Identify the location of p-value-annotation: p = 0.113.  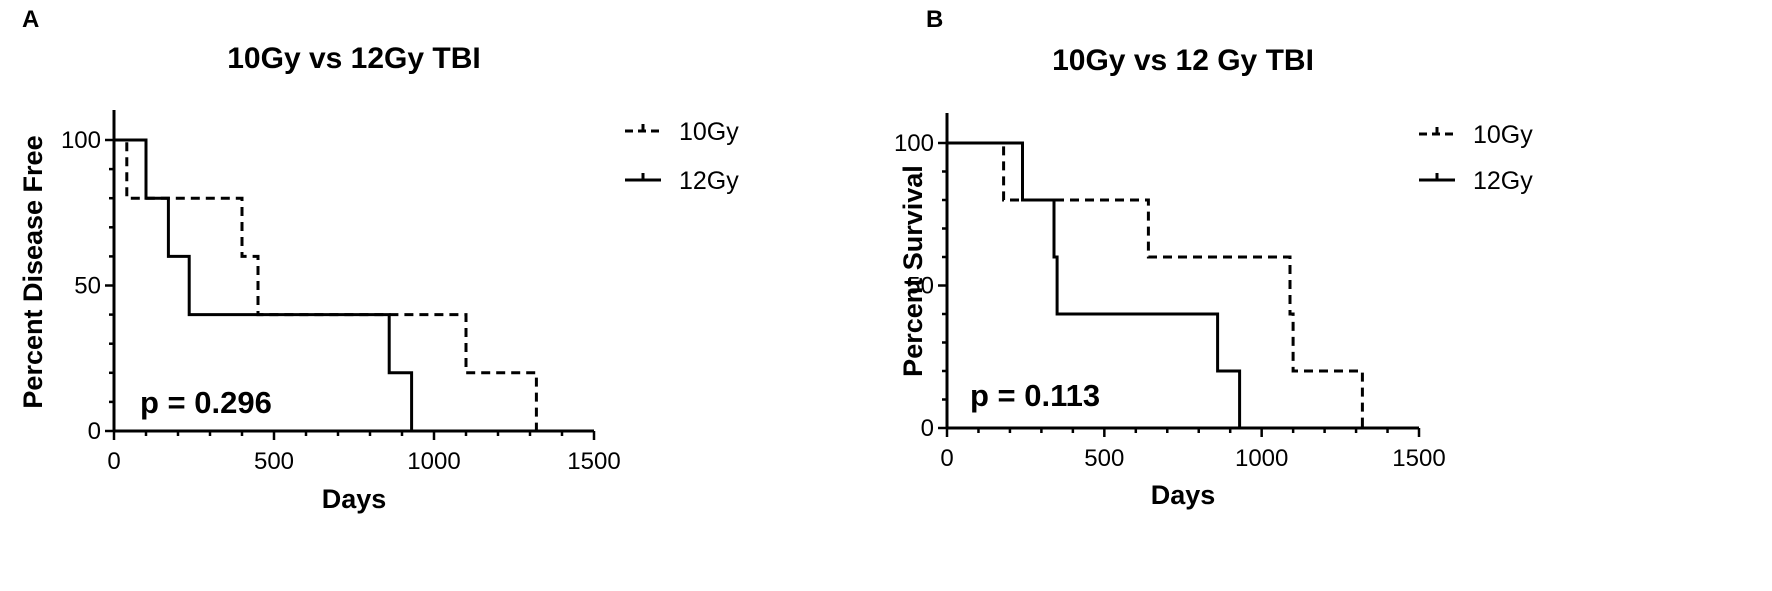
(1035, 395).